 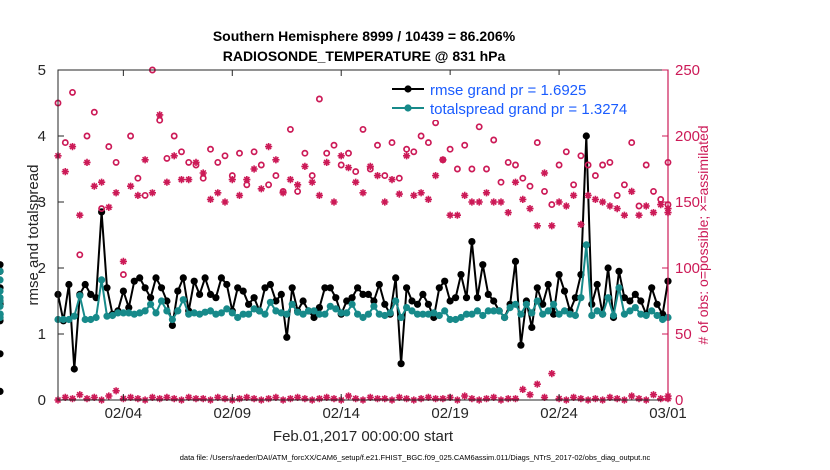 What do you see at coordinates (408, 89) in the screenshot?
I see `legend-rmse-marker` at bounding box center [408, 89].